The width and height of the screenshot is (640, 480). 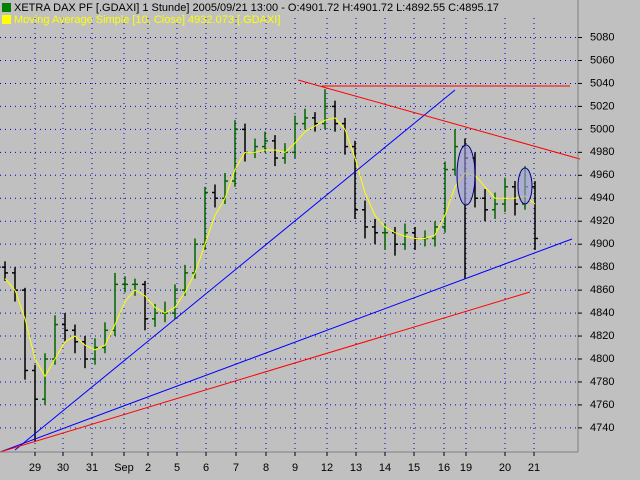 What do you see at coordinates (63, 468) in the screenshot?
I see `x-tick-label: 30` at bounding box center [63, 468].